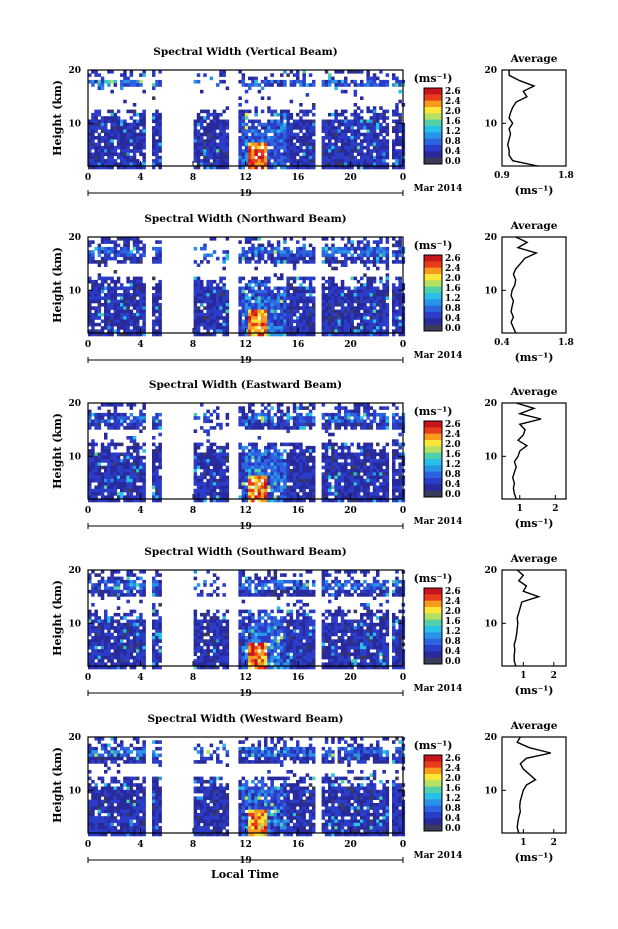  I want to click on avg-x-tick-label: 1, so click(523, 676).